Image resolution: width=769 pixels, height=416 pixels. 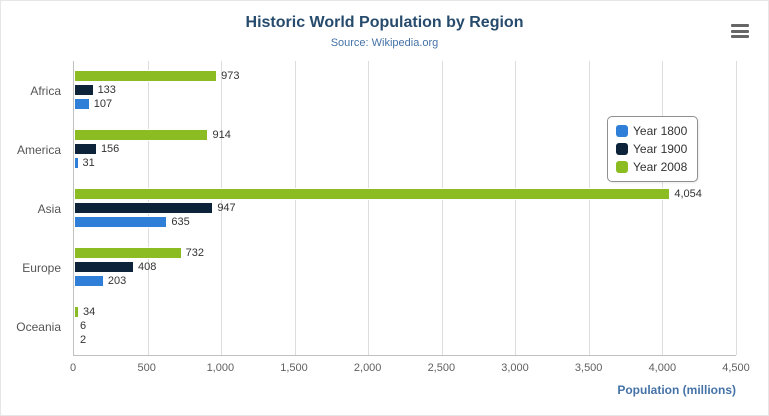 What do you see at coordinates (73, 368) in the screenshot?
I see `x-axis-tick-label: 0` at bounding box center [73, 368].